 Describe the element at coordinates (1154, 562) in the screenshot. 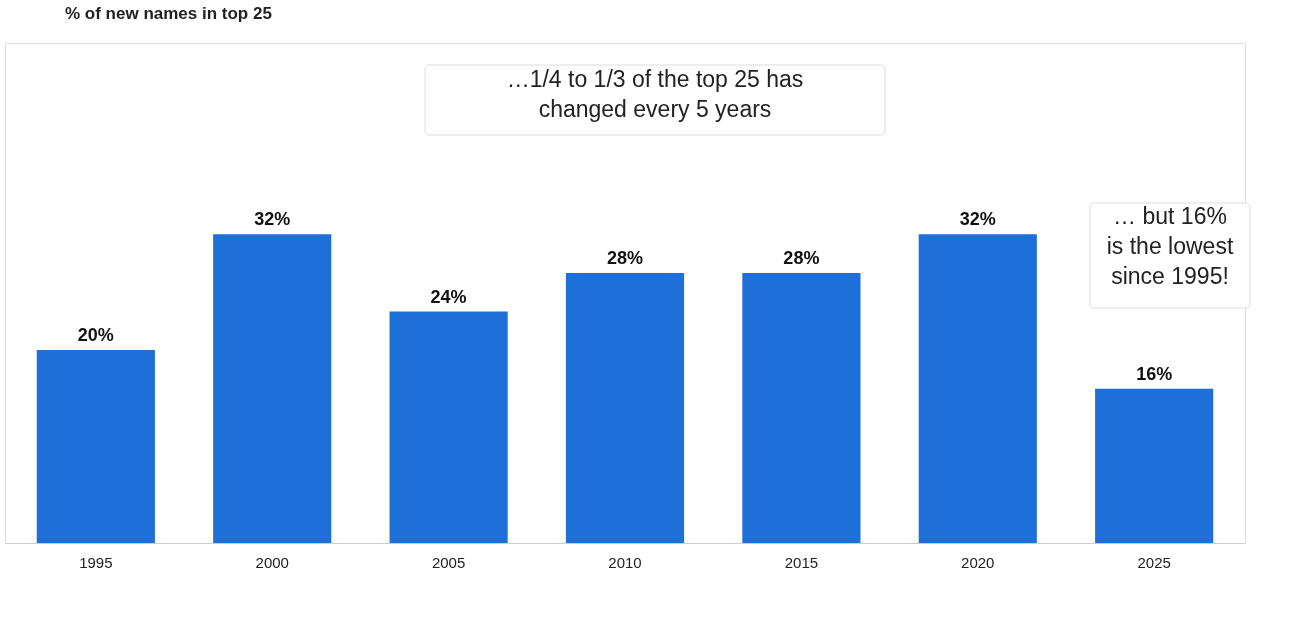

I see `x-tick-label: 2025` at that location.